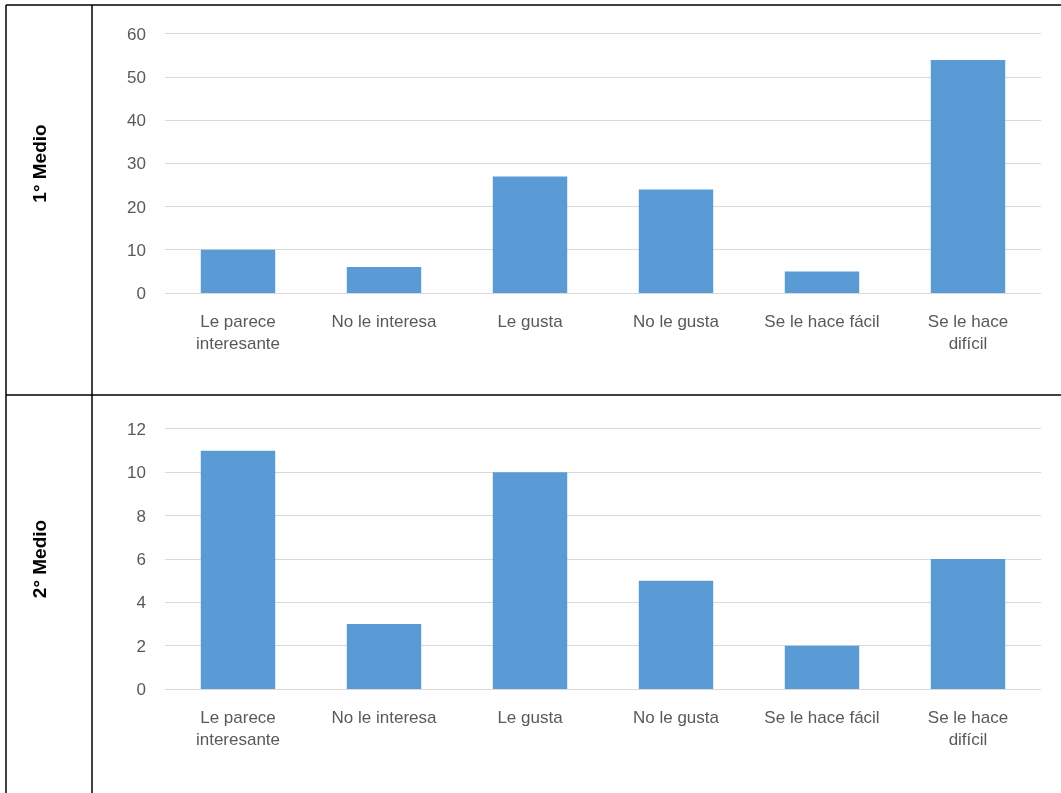 The width and height of the screenshot is (1061, 793). What do you see at coordinates (136, 78) in the screenshot?
I see `y-tick-label: 50` at bounding box center [136, 78].